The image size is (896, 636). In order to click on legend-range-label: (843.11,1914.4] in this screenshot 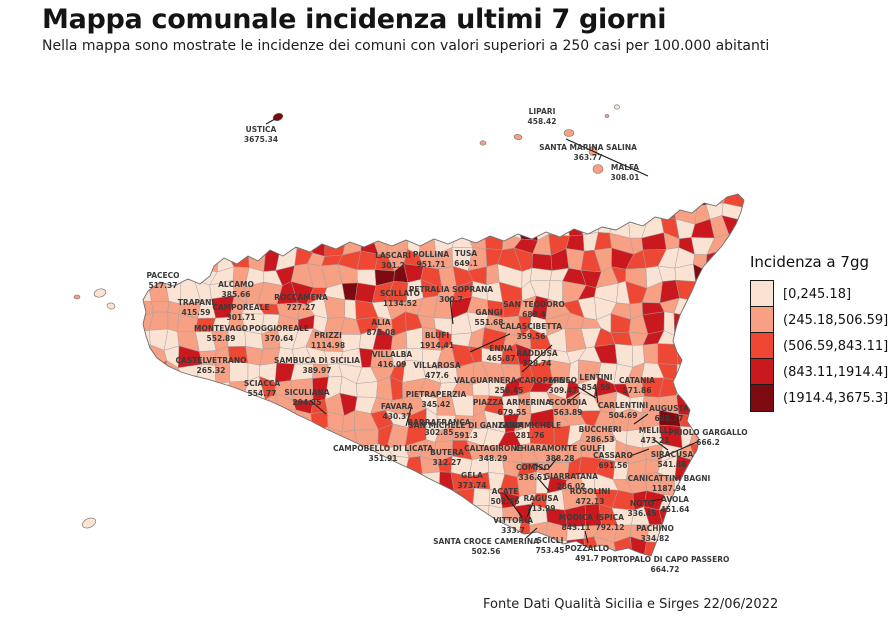, I will do `click(836, 372)`.